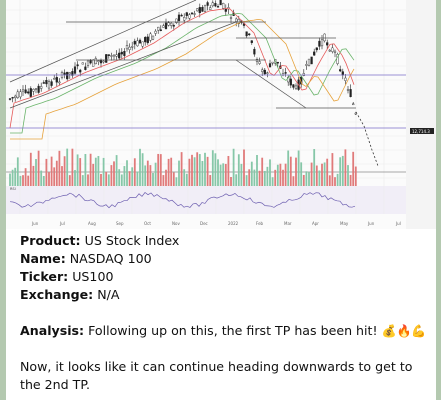 Image resolution: width=441 pixels, height=400 pixels. I want to click on x-tick-label: Dec, so click(204, 223).